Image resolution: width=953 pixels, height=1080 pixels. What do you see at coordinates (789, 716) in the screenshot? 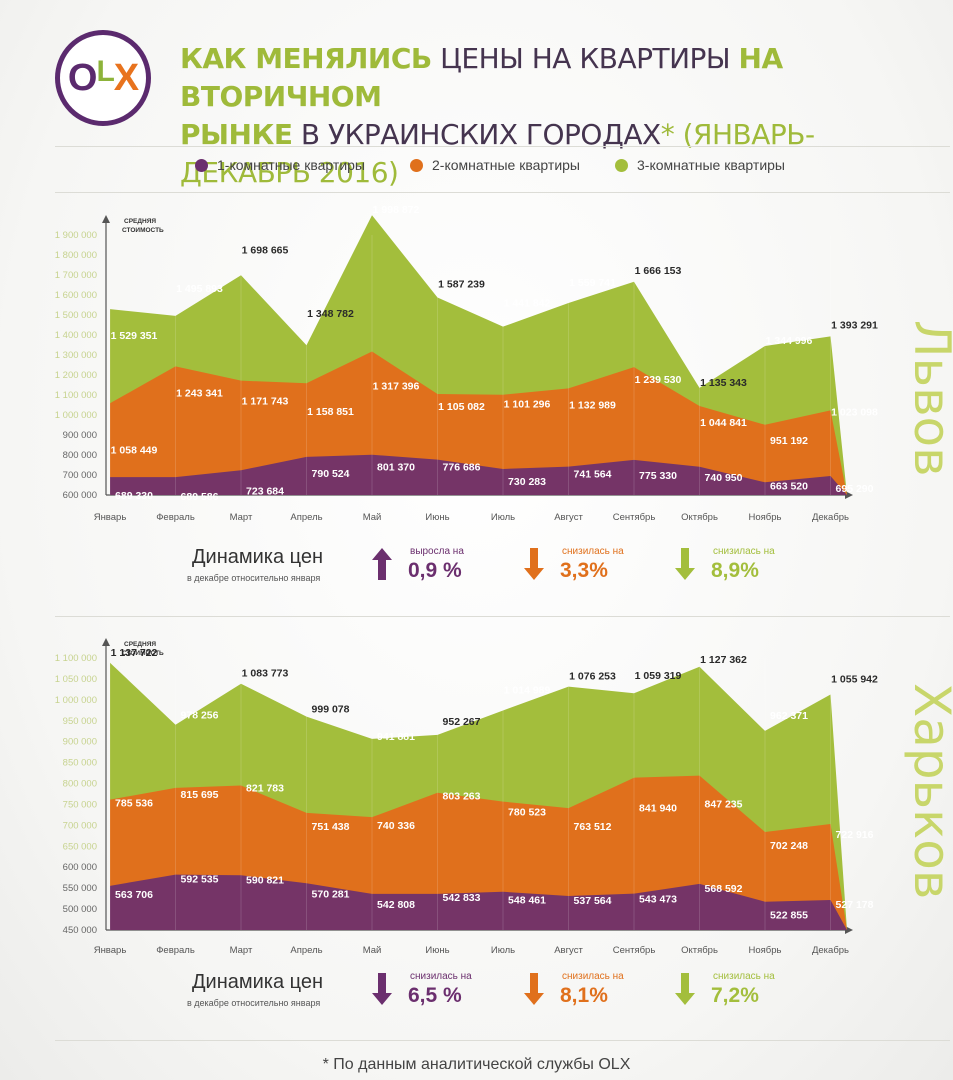
I see `data-label: 962 371` at bounding box center [789, 716].